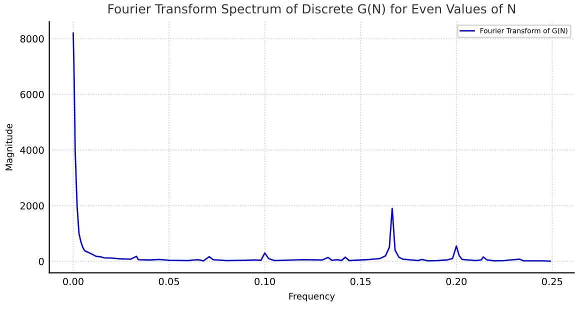  I want to click on x-tick-label: 0.00, so click(73, 282).